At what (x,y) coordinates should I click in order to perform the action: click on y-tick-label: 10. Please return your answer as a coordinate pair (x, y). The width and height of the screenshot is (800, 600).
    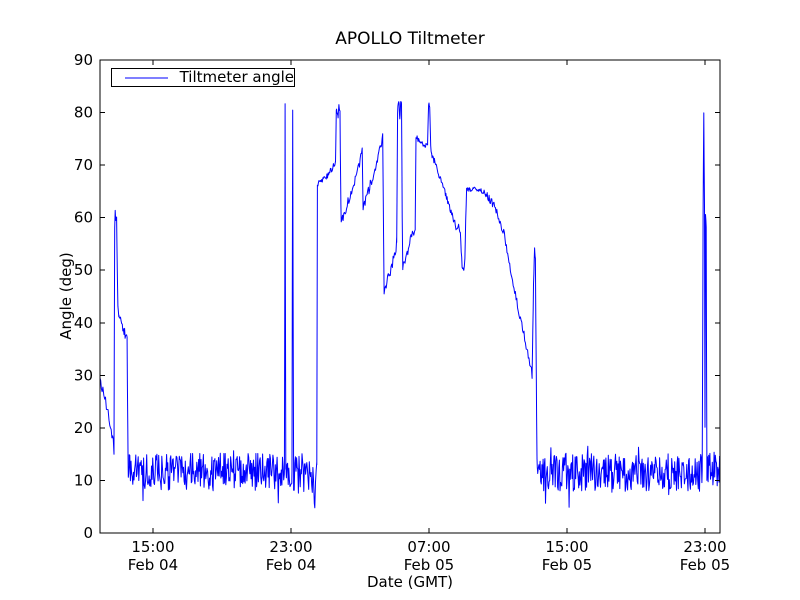
    Looking at the image, I should click on (83, 480).